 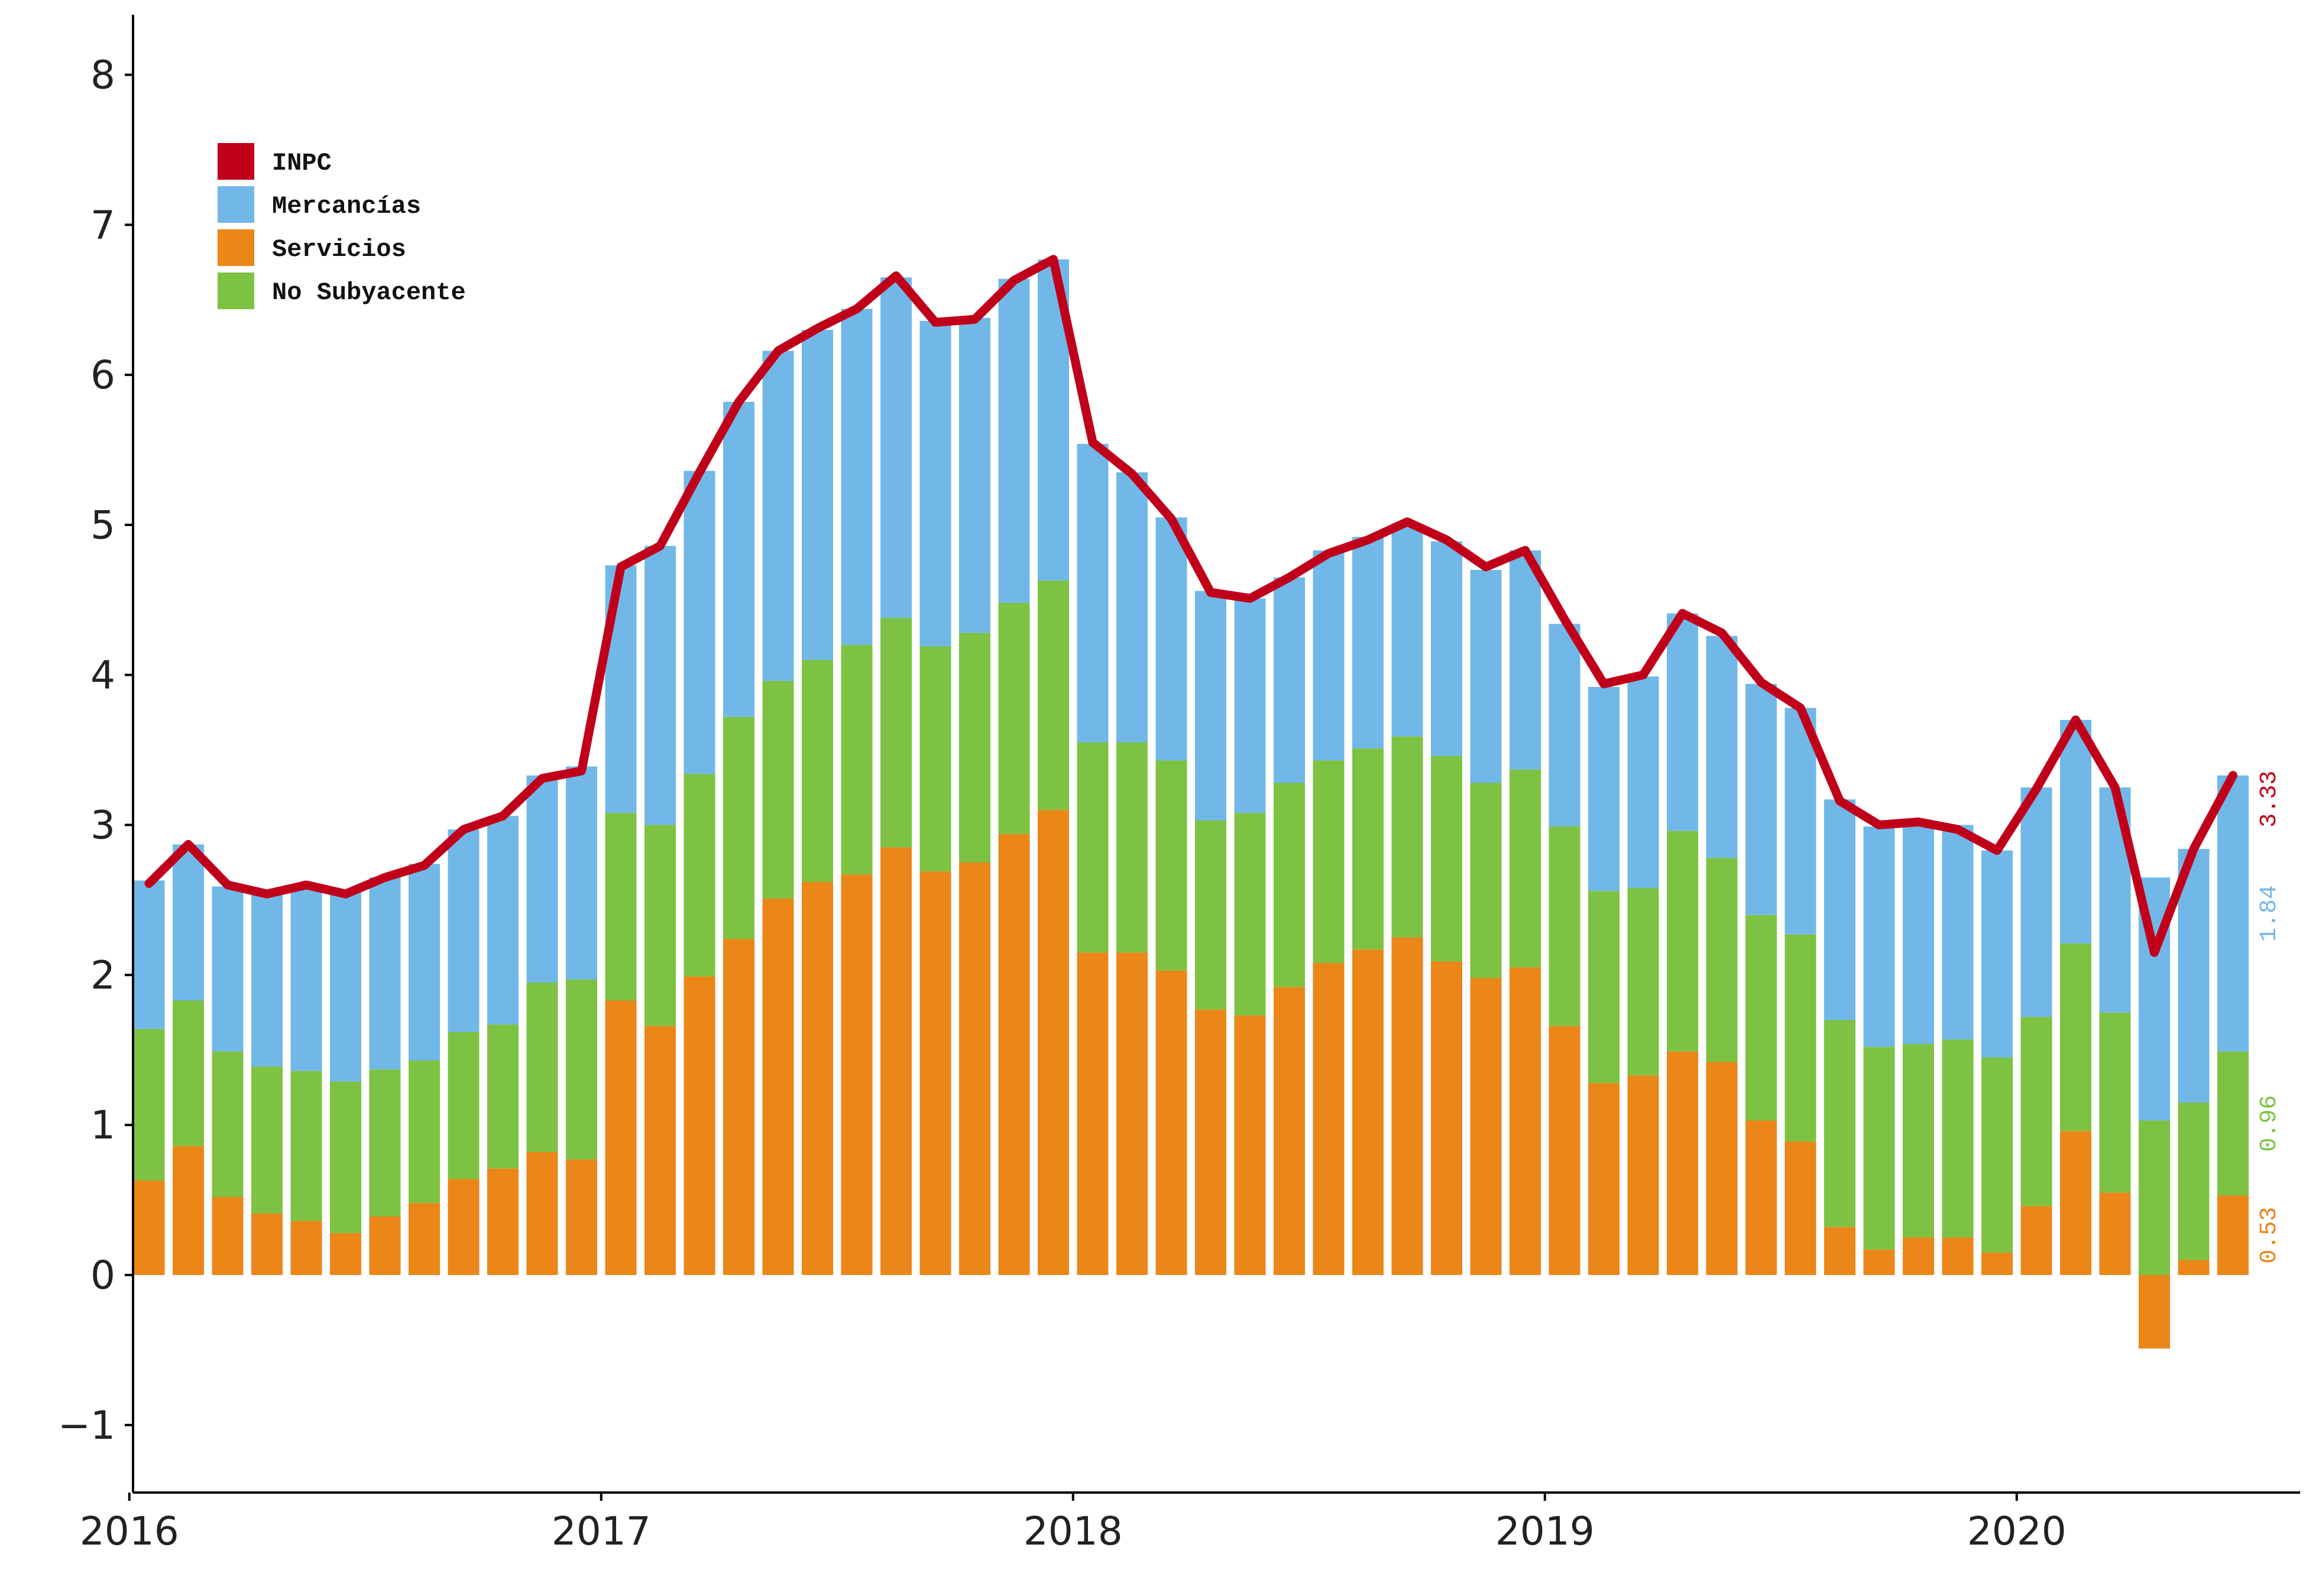 I want to click on bar-mercancías-2018-11, so click(x=1486, y=676).